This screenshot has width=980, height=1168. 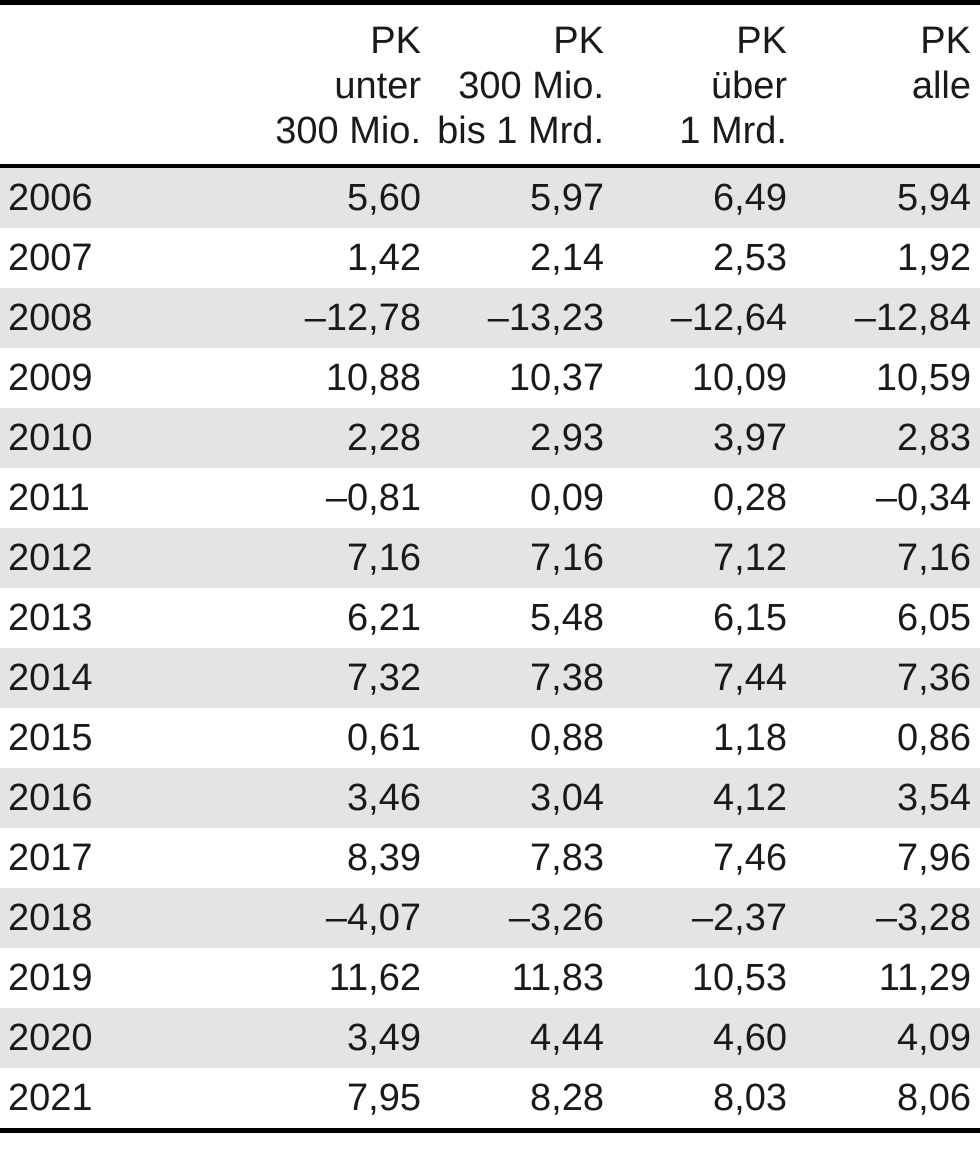 What do you see at coordinates (384, 197) in the screenshot?
I see `value-cell: 5,60` at bounding box center [384, 197].